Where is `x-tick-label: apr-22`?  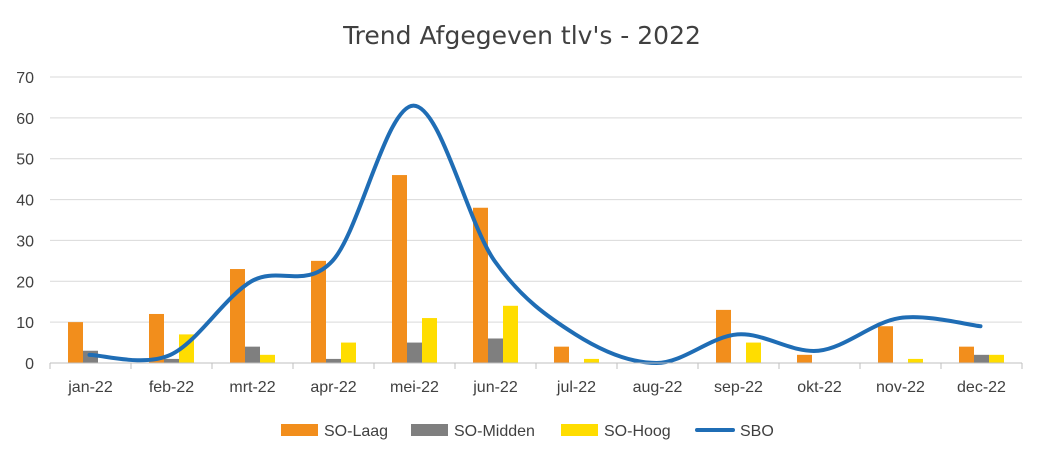
x-tick-label: apr-22 is located at coordinates (333, 387).